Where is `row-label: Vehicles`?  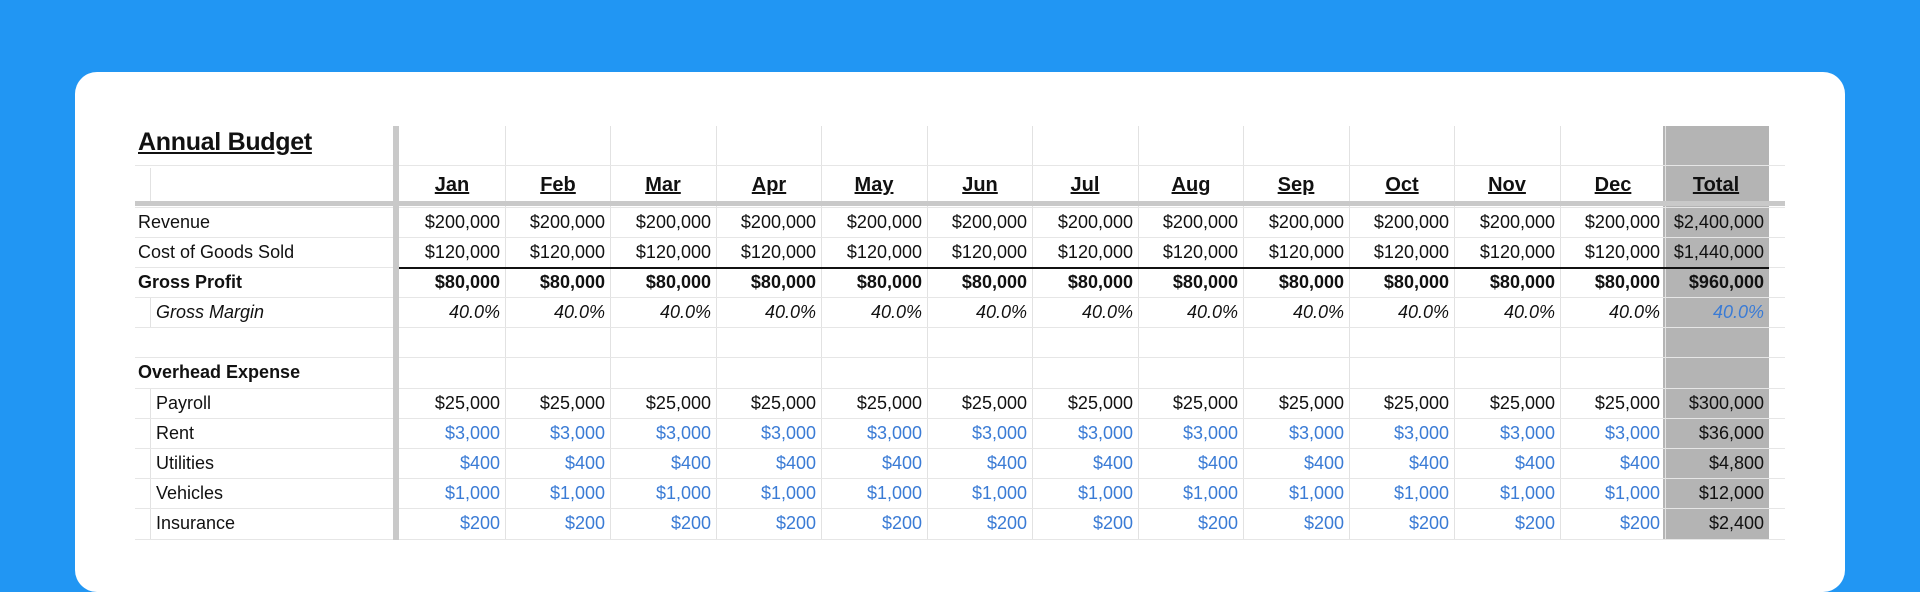
row-label: Vehicles is located at coordinates (190, 493).